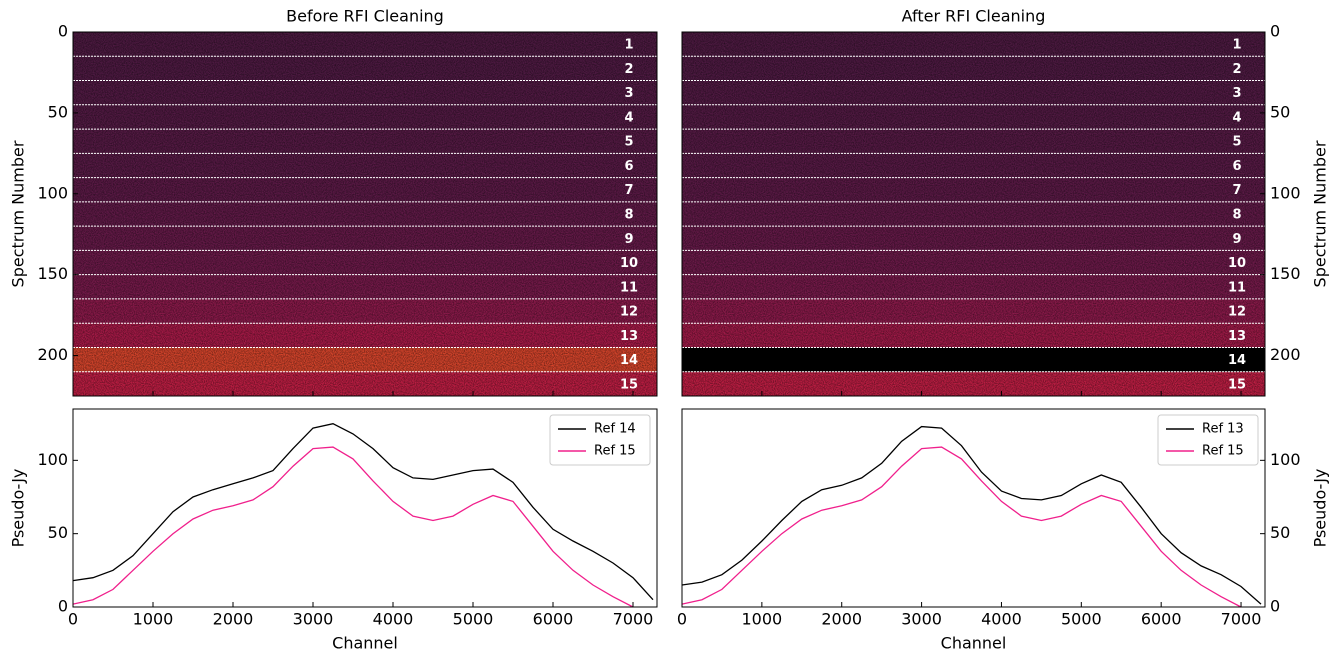 The height and width of the screenshot is (655, 1341). Describe the element at coordinates (1223, 429) in the screenshot. I see `legend-label: Ref 13` at that location.